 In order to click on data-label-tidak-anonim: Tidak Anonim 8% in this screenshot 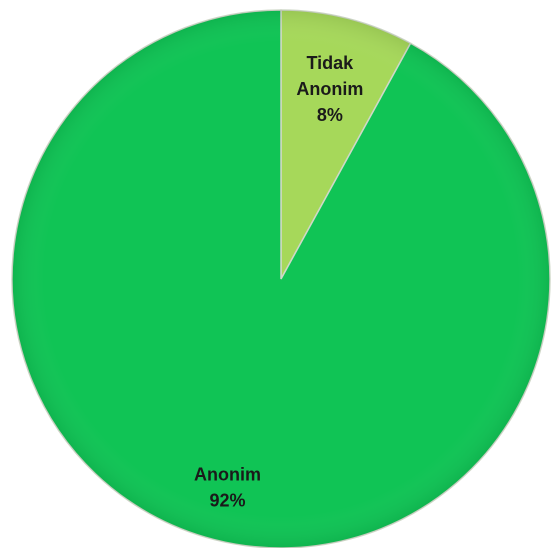, I will do `click(329, 89)`.